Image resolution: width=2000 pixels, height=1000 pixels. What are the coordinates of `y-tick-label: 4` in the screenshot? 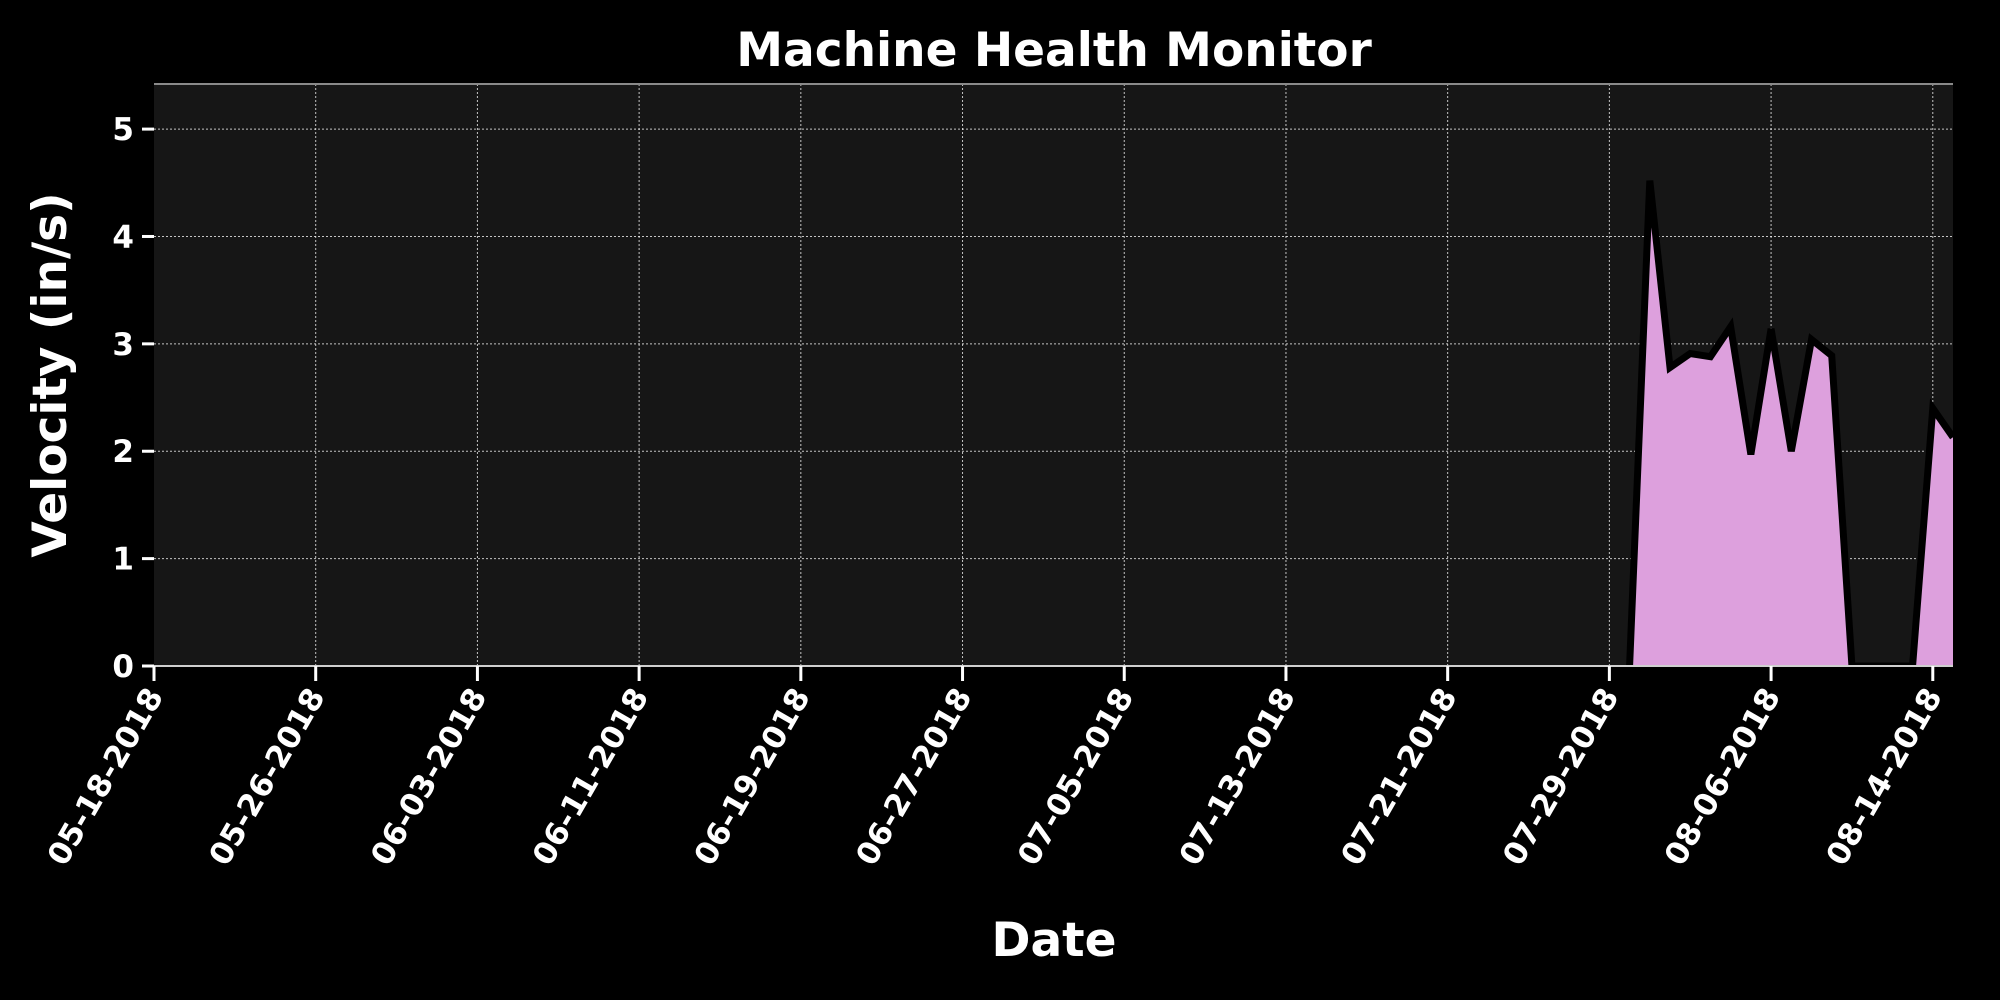 It's located at (123, 237).